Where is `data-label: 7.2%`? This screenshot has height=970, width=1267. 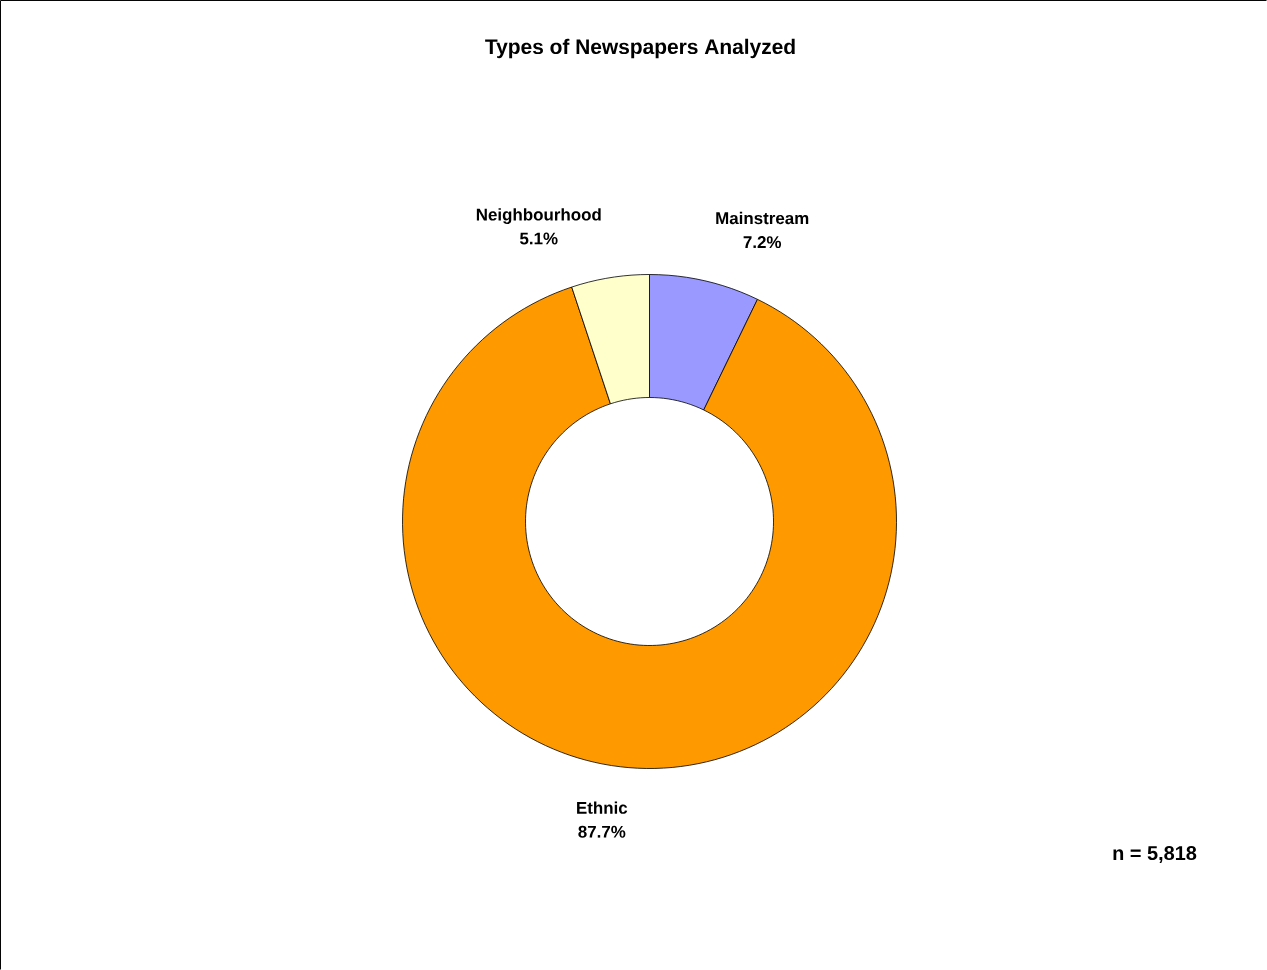
data-label: 7.2% is located at coordinates (762, 242).